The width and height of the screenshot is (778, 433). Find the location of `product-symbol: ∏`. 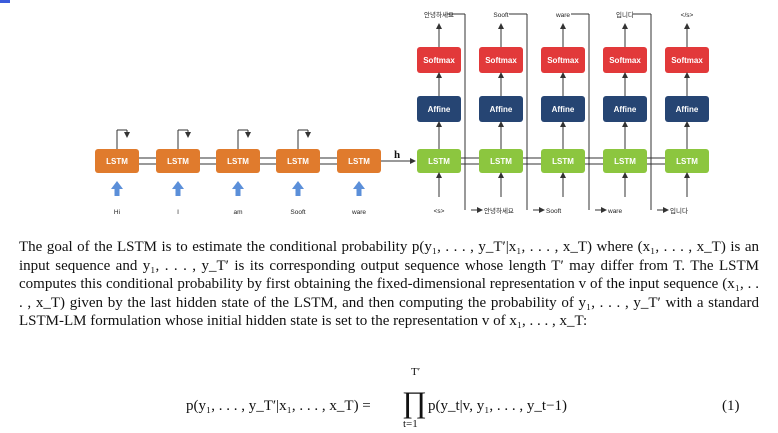

product-symbol: ∏ is located at coordinates (414, 402).